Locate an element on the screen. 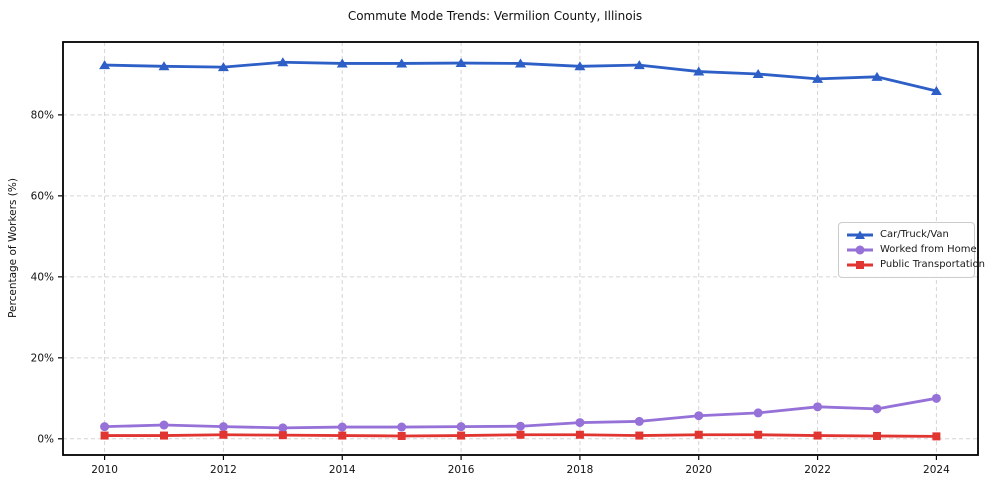 This screenshot has height=490, width=990. svg-text: 60% is located at coordinates (42, 196).